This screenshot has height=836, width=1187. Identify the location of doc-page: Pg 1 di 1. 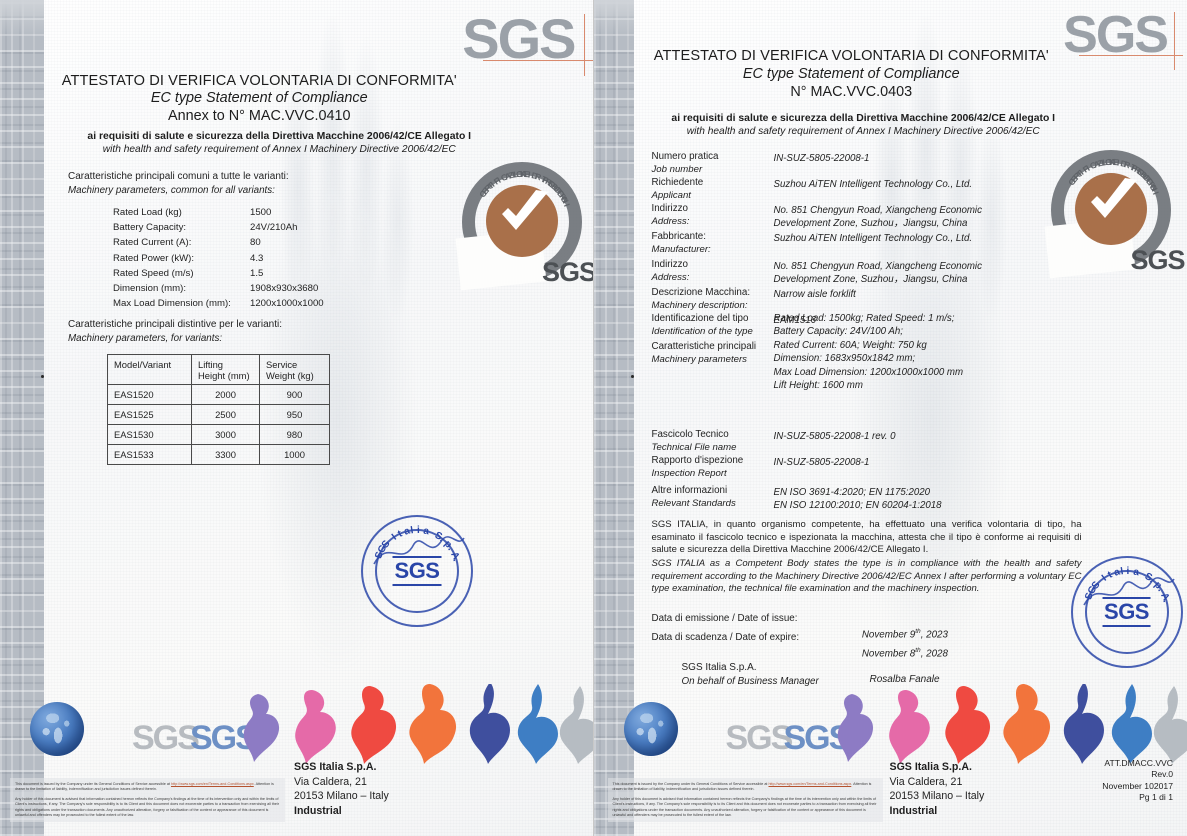
(1156, 797).